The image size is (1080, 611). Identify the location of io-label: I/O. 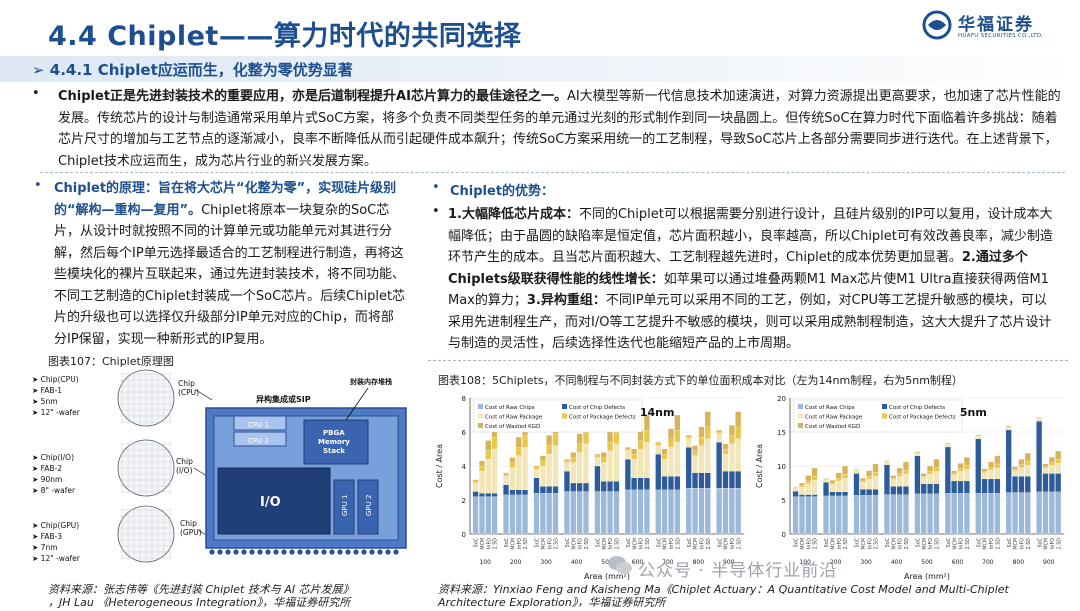
(270, 502).